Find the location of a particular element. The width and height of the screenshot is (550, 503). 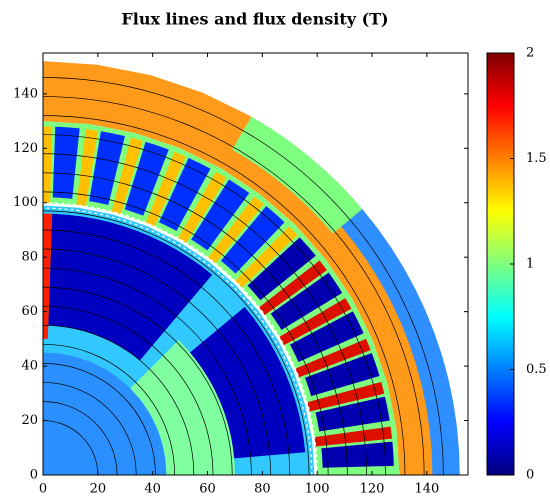

rotor-bridge is located at coordinates (48, 276).